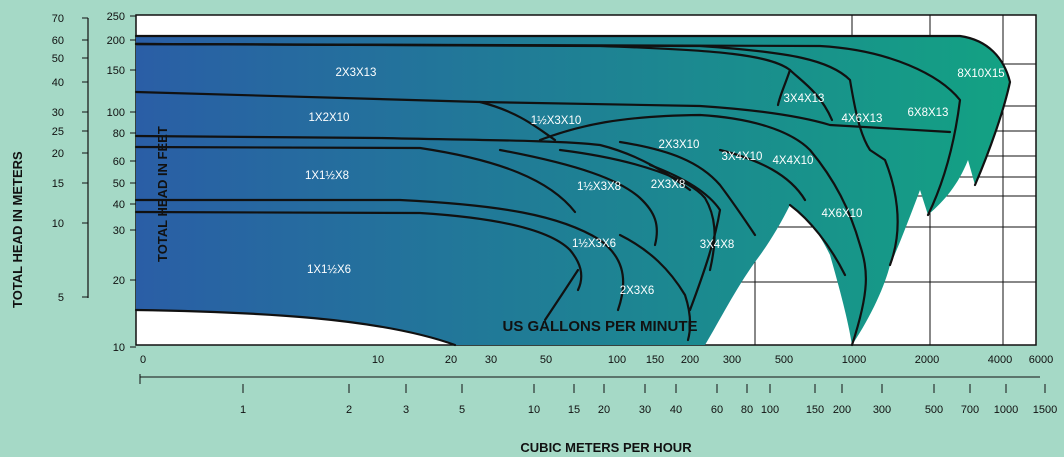  I want to click on m3h-tick-label: 100, so click(770, 410).